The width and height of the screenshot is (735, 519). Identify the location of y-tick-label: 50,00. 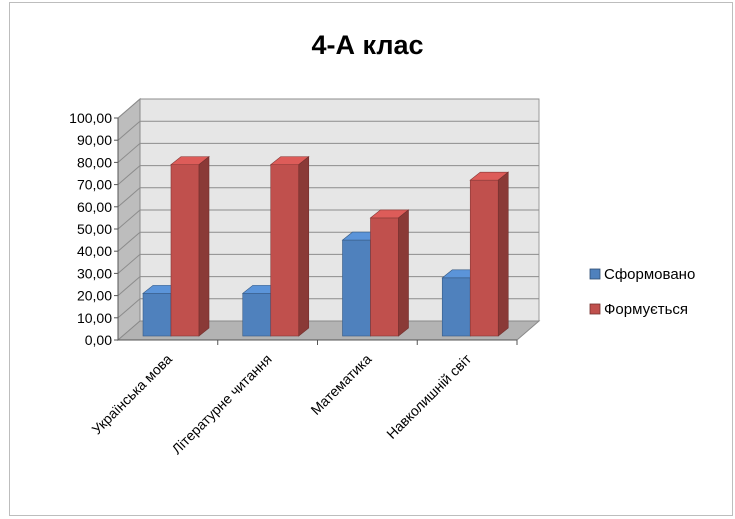
(94, 229).